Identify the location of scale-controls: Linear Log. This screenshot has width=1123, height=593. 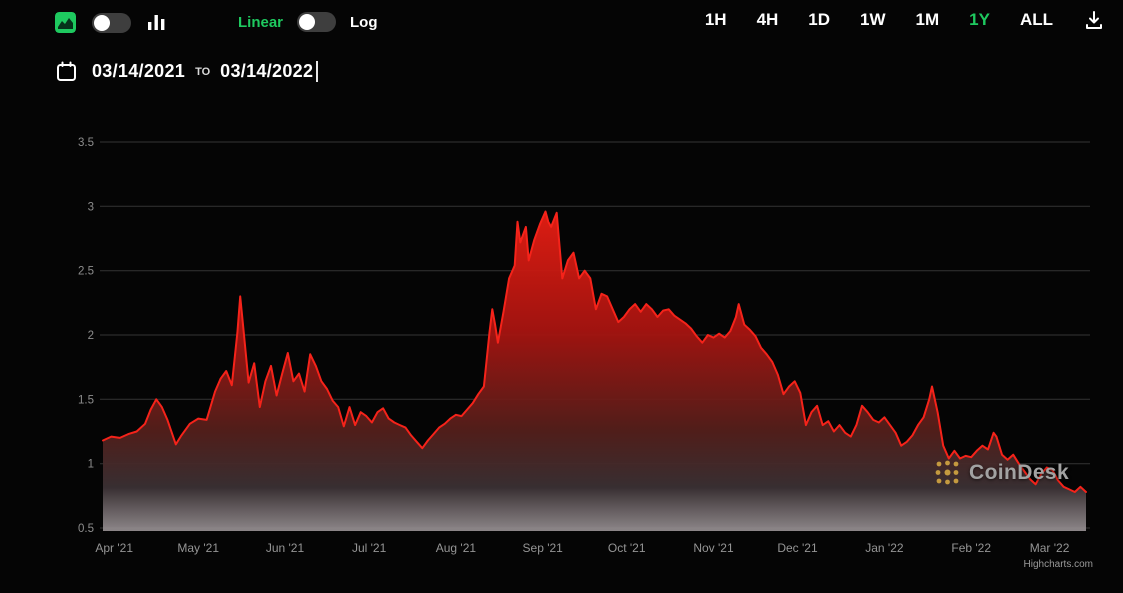
(308, 22).